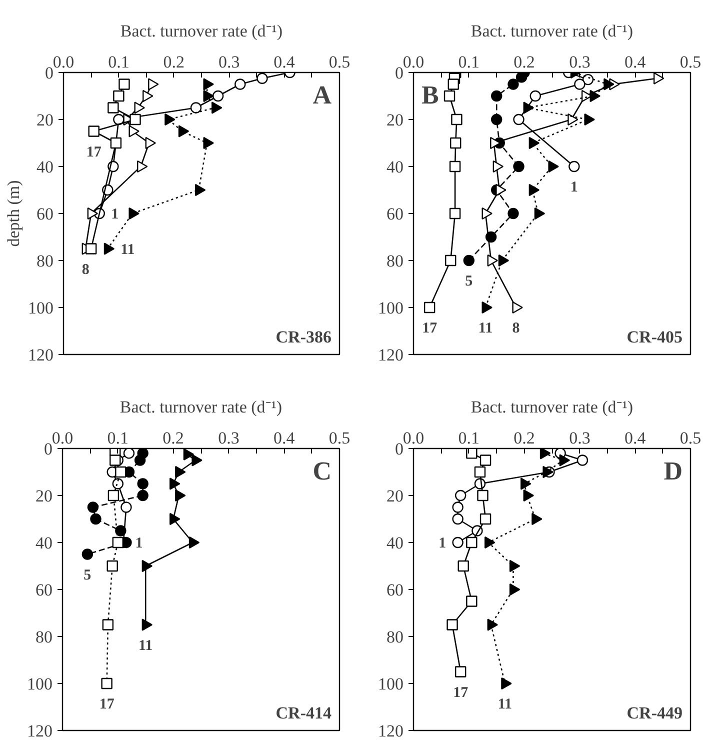 This screenshot has width=703, height=753. Describe the element at coordinates (673, 471) in the screenshot. I see `annotation: D` at that location.